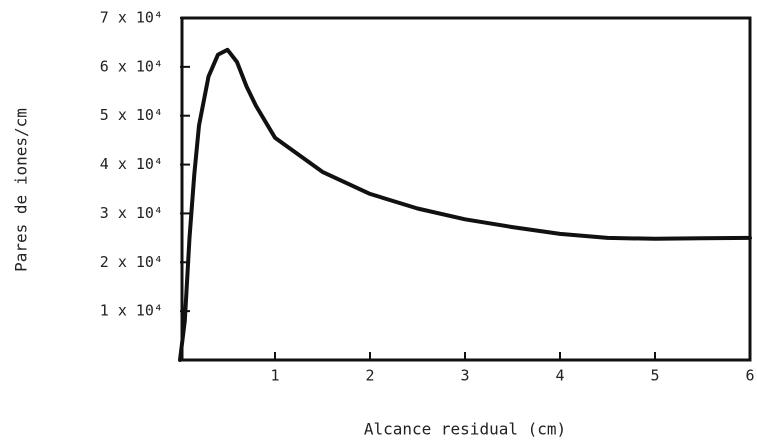 This screenshot has width=757, height=441. Describe the element at coordinates (131, 262) in the screenshot. I see `y-tick-label: 2 x 10⁴` at that location.